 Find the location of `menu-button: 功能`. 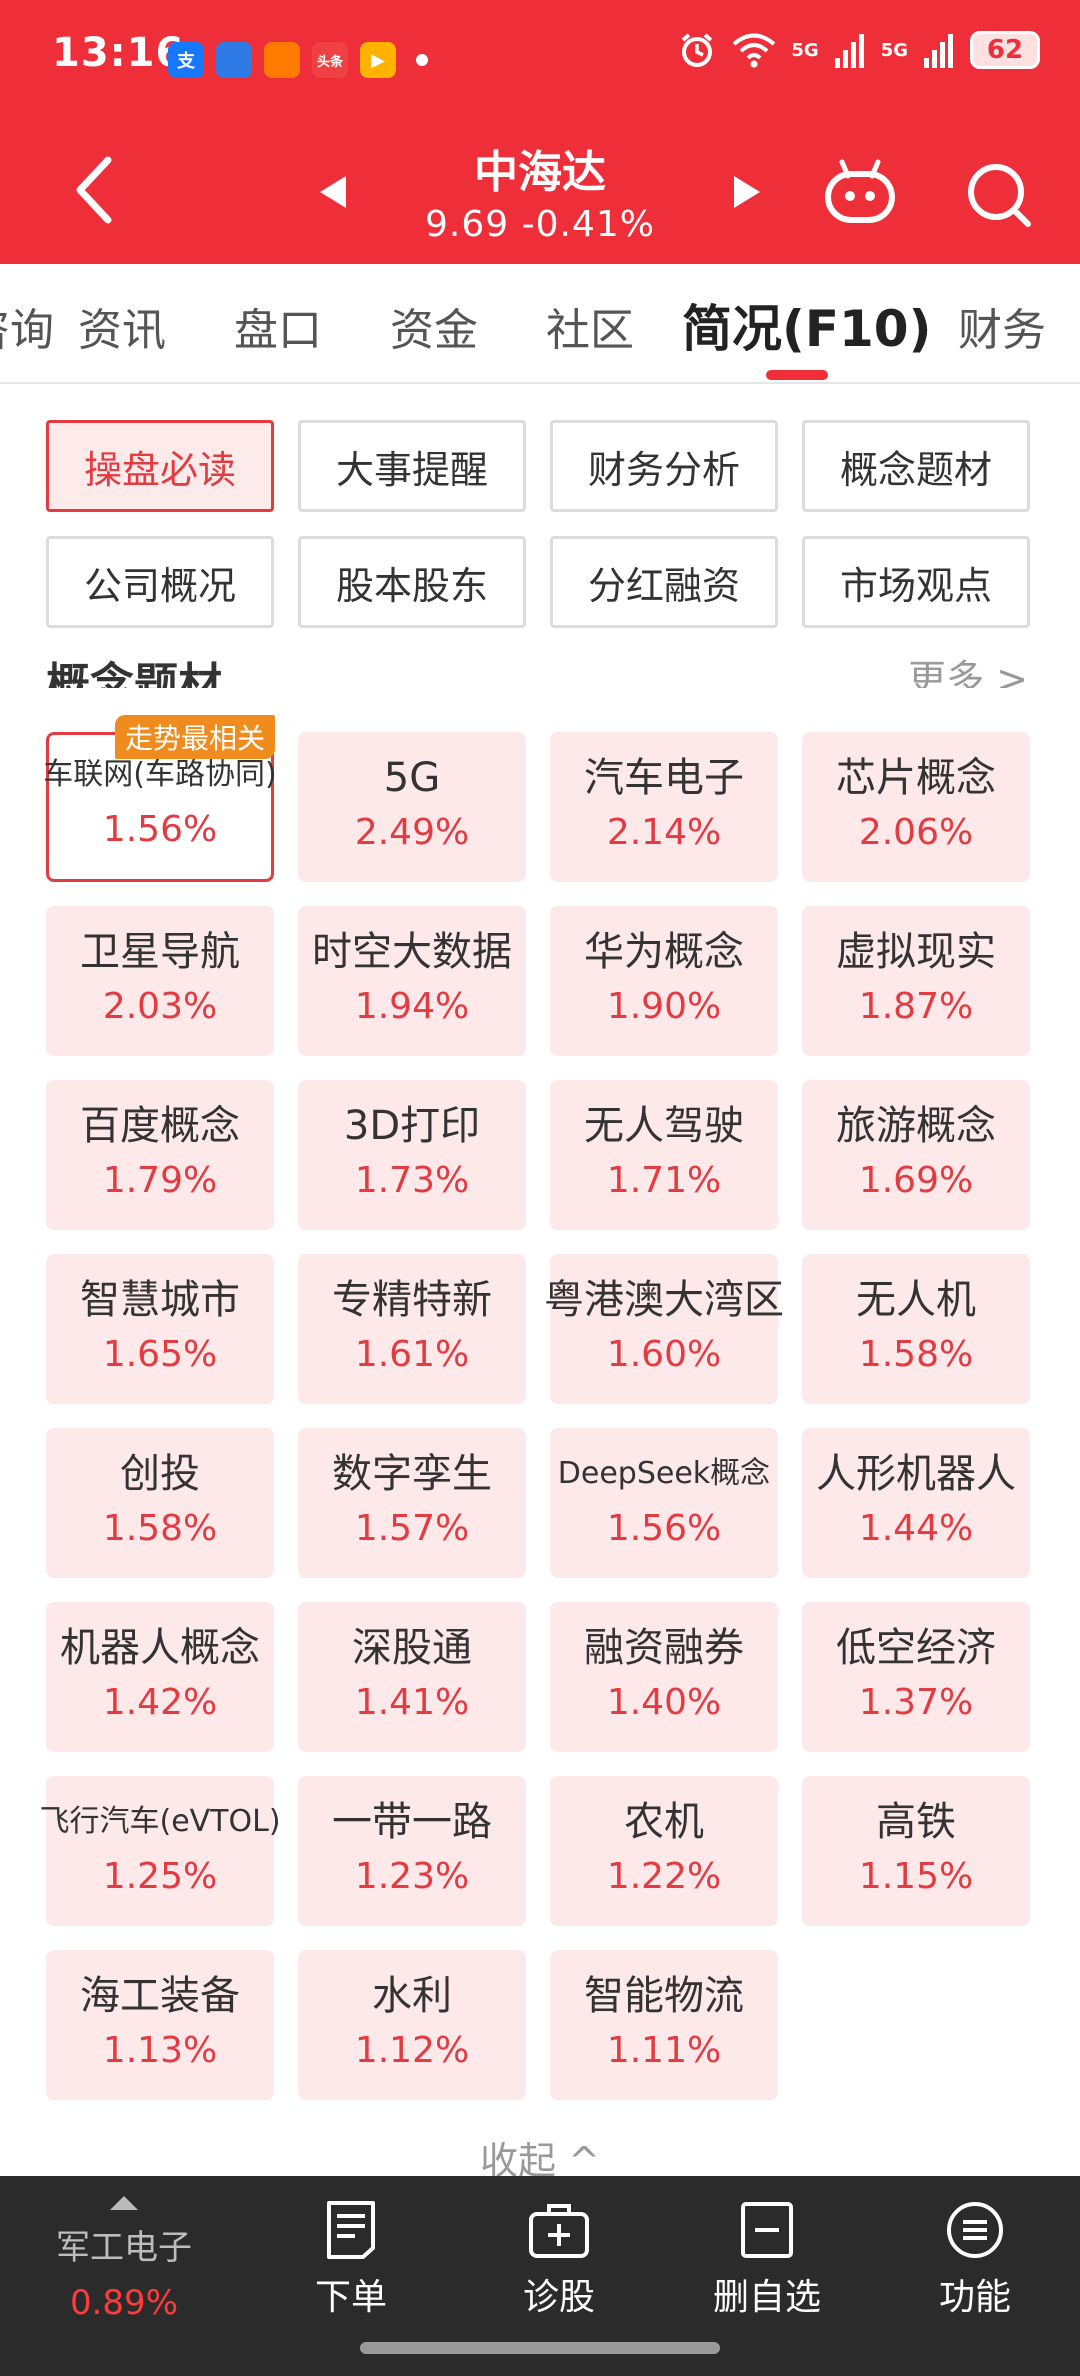

menu-button: 功能 is located at coordinates (975, 2260).